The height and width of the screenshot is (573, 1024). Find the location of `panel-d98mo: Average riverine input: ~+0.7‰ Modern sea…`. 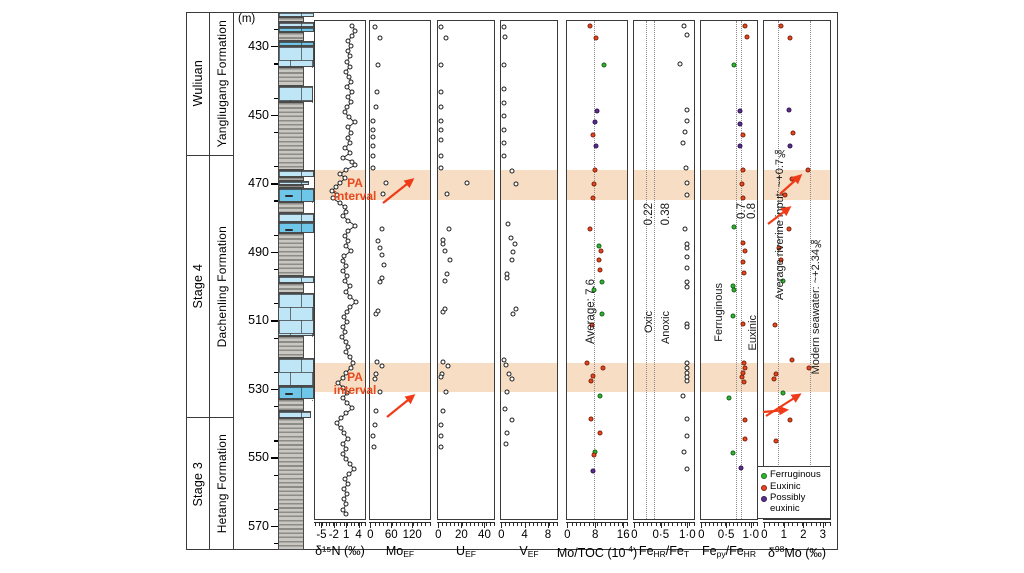

panel-d98mo: Average riverine input: ~+0.7‰ Modern sea… is located at coordinates (797, 270).